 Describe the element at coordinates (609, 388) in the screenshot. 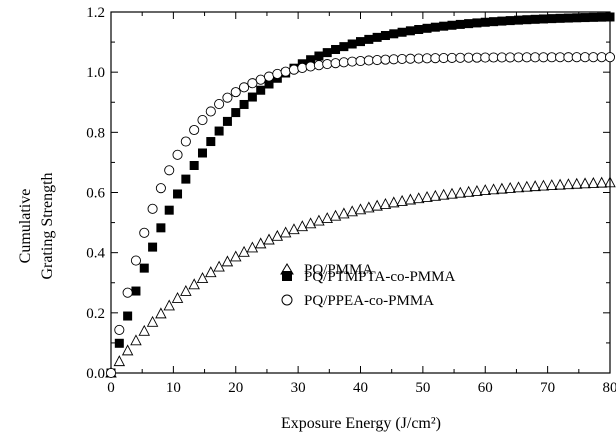

I see `x-tick-label: 80` at that location.